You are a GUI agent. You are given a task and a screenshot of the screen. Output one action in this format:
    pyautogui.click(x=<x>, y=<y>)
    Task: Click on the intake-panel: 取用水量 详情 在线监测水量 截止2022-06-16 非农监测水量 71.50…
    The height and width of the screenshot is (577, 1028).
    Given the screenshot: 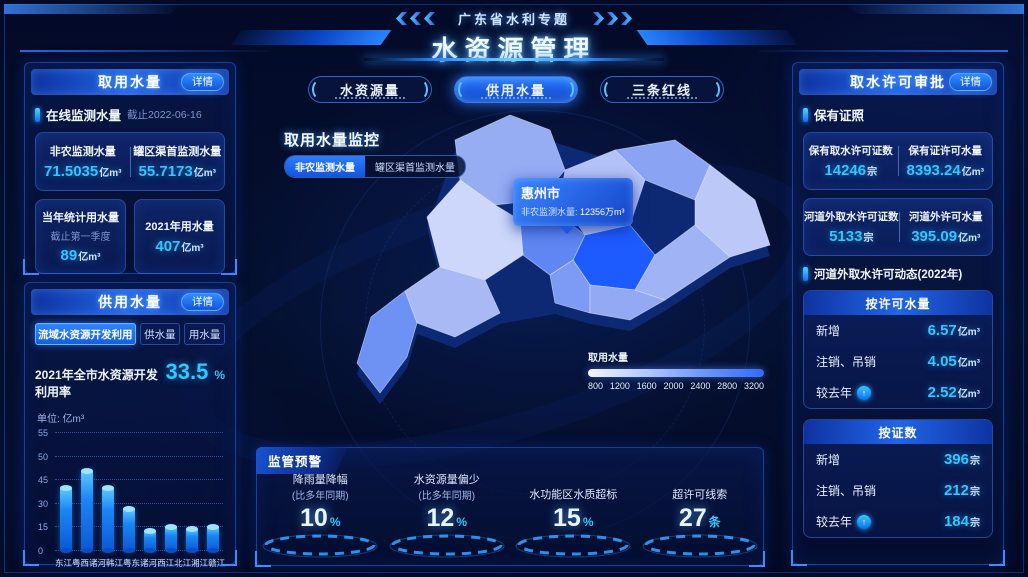 What is the action you would take?
    pyautogui.click(x=130, y=168)
    